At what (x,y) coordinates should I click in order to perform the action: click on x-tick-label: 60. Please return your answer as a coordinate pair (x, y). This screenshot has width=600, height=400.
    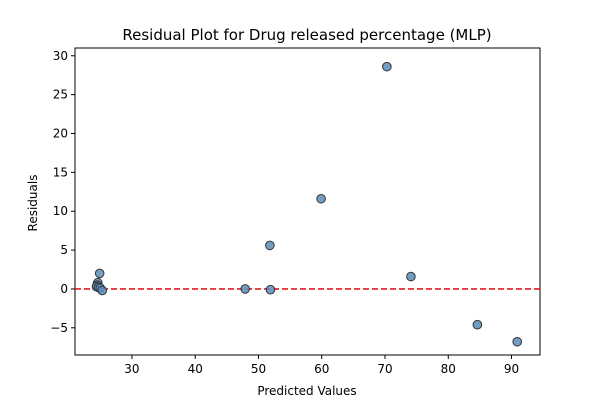
    Looking at the image, I should click on (321, 369).